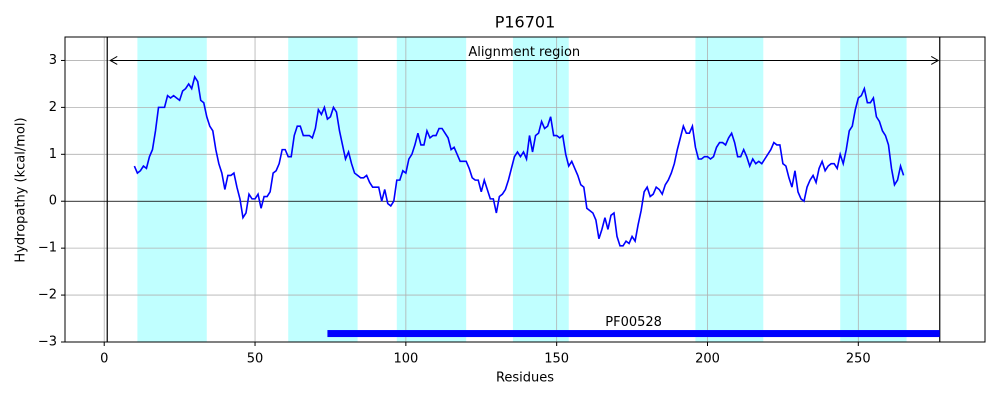 The height and width of the screenshot is (400, 1000). What do you see at coordinates (525, 22) in the screenshot?
I see `chart-title: P16701` at bounding box center [525, 22].